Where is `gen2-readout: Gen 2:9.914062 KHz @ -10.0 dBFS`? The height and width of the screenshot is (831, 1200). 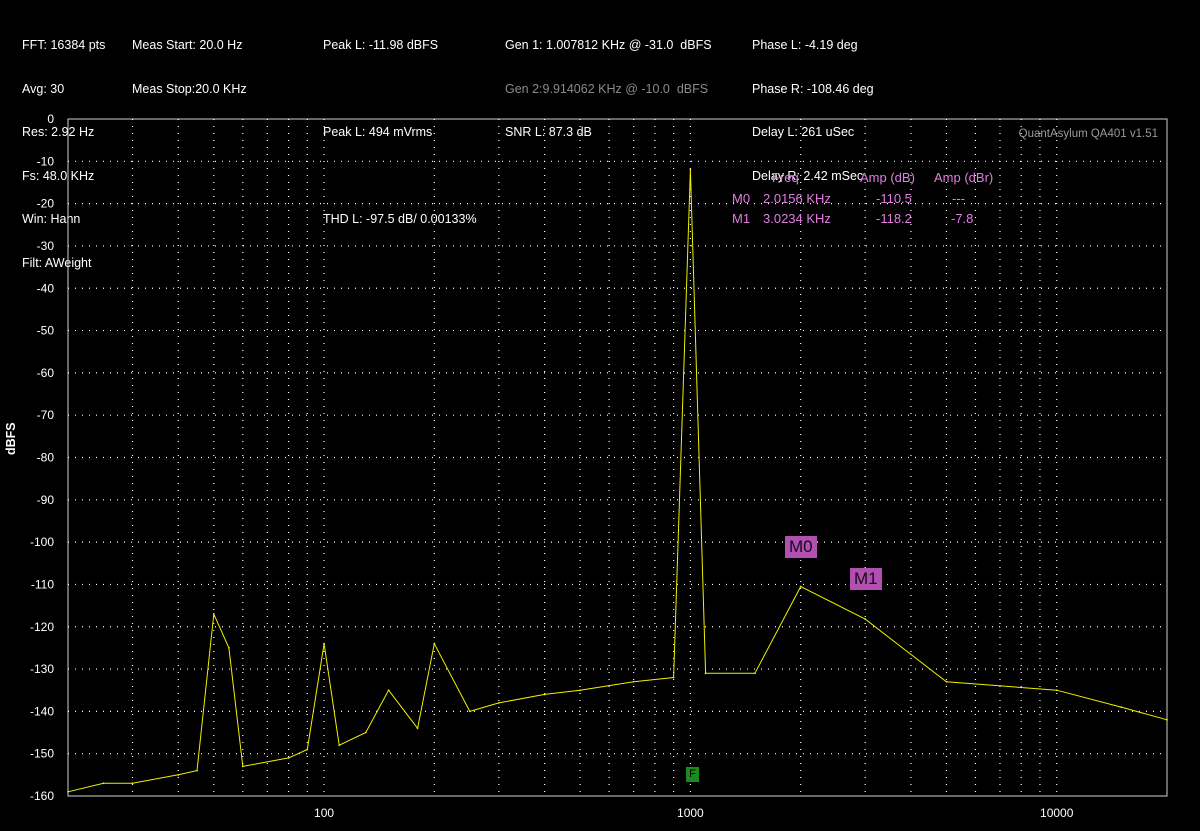
gen2-readout: Gen 2:9.914062 KHz @ -10.0 dBFS is located at coordinates (607, 88).